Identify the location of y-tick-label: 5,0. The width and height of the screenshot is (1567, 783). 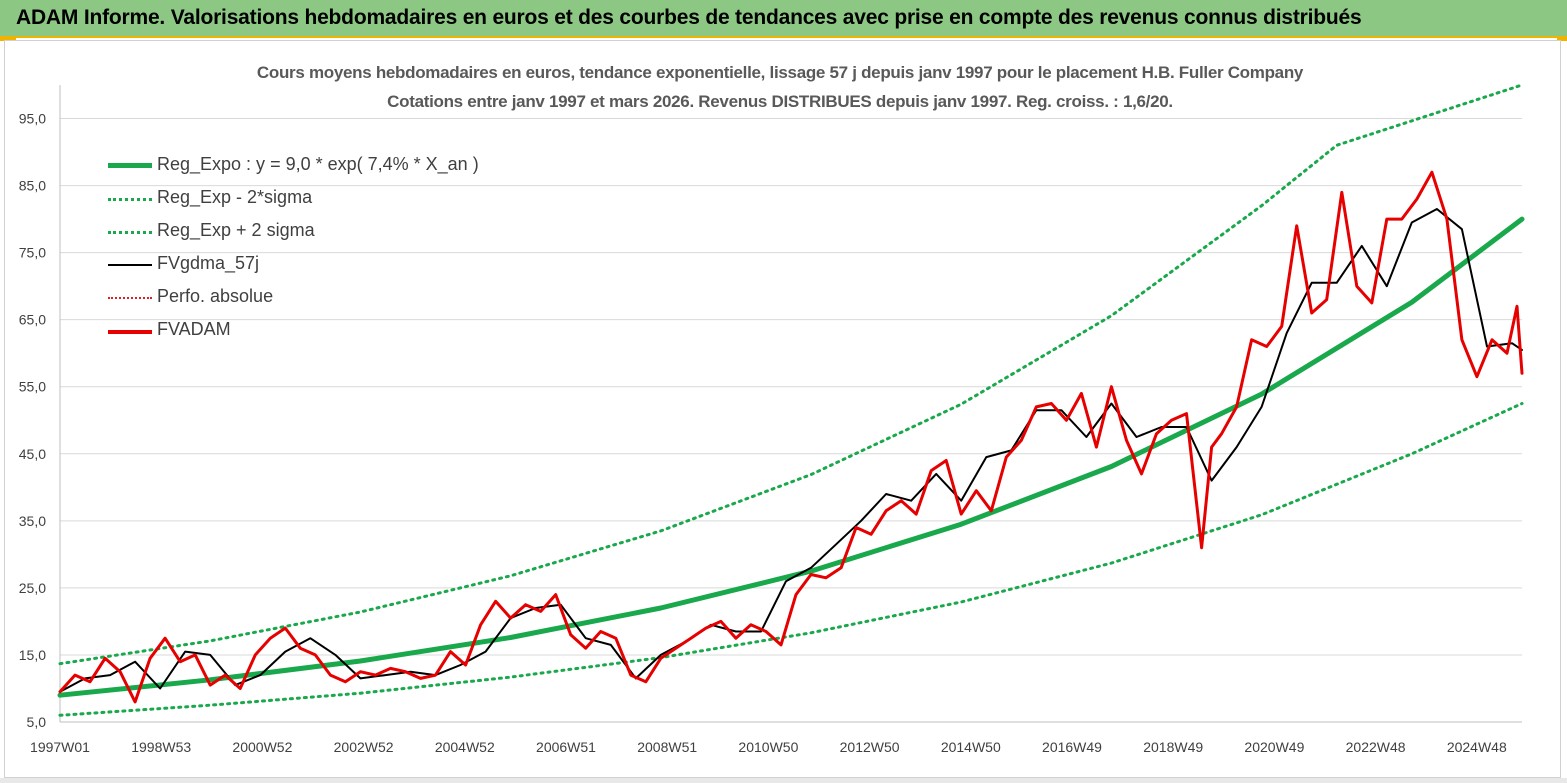
(37, 722).